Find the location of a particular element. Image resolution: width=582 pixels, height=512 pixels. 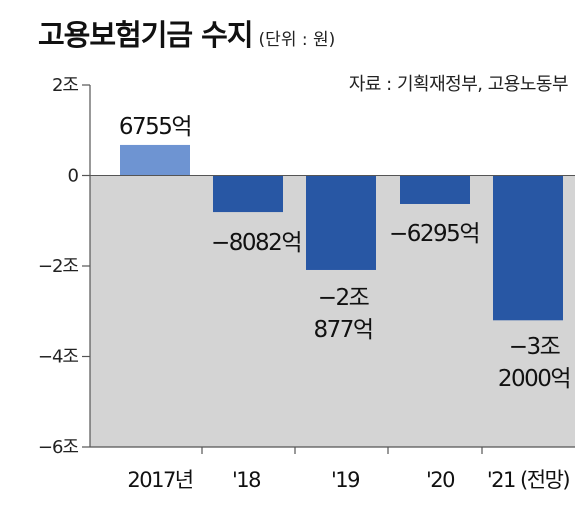

data-label-2-1: 877억 is located at coordinates (342, 330).